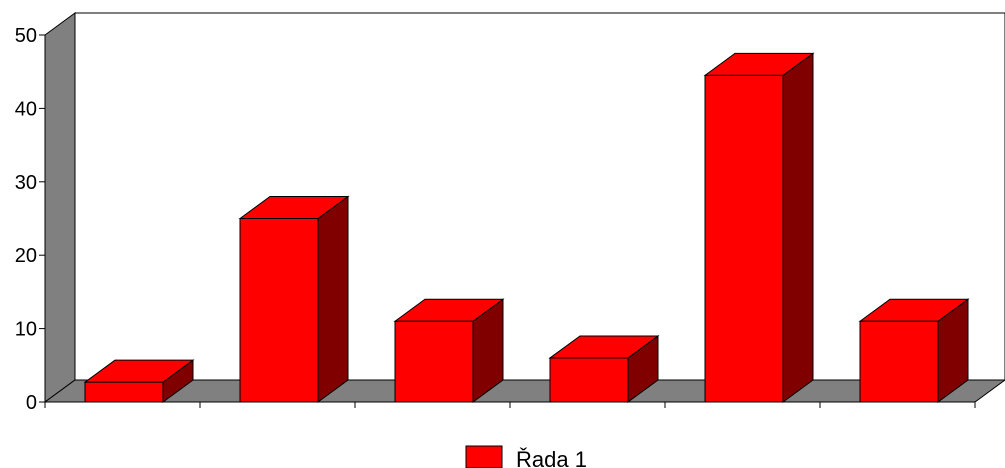 Image resolution: width=1005 pixels, height=468 pixels. What do you see at coordinates (31, 403) in the screenshot?
I see `y-tick-label: 0` at bounding box center [31, 403].